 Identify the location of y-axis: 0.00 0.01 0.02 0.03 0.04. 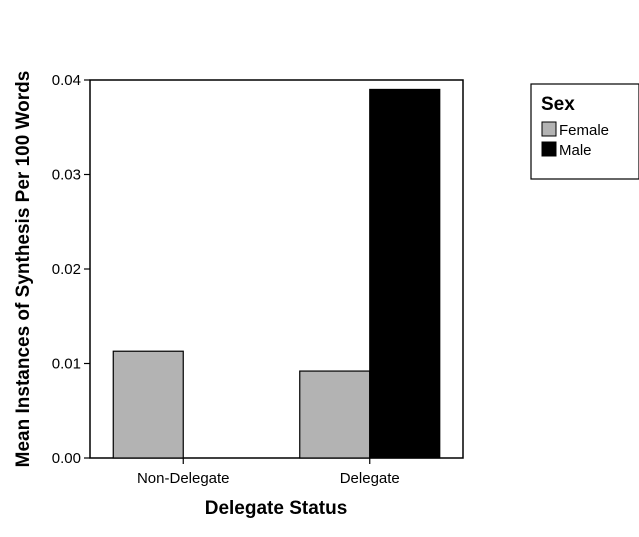
(71, 269).